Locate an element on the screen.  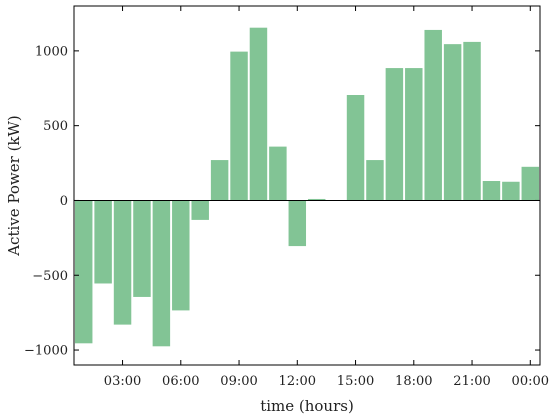
y-tick-label: 500 is located at coordinates (55, 126).